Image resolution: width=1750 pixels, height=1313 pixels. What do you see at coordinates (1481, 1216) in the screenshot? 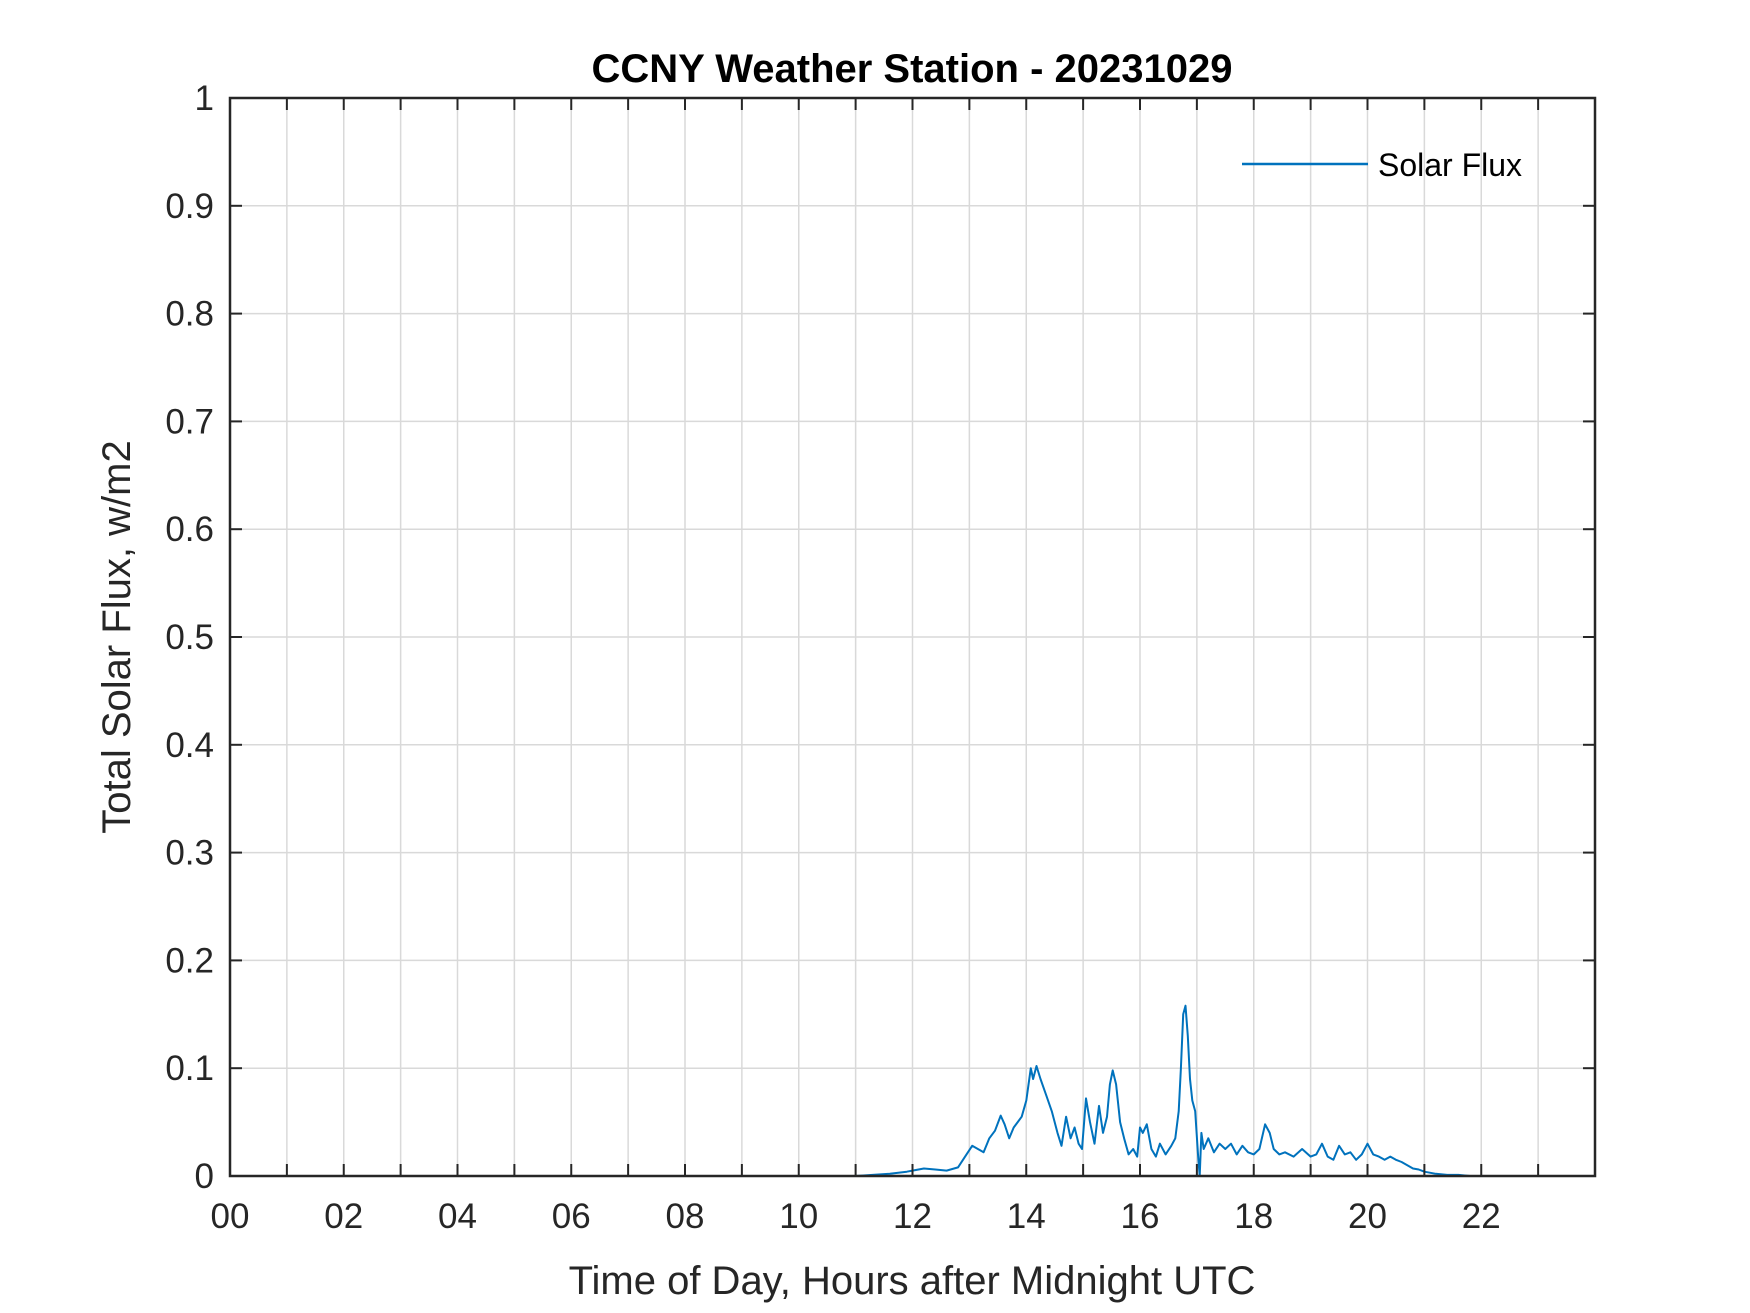
I see `x-tick-label: 22` at bounding box center [1481, 1216].